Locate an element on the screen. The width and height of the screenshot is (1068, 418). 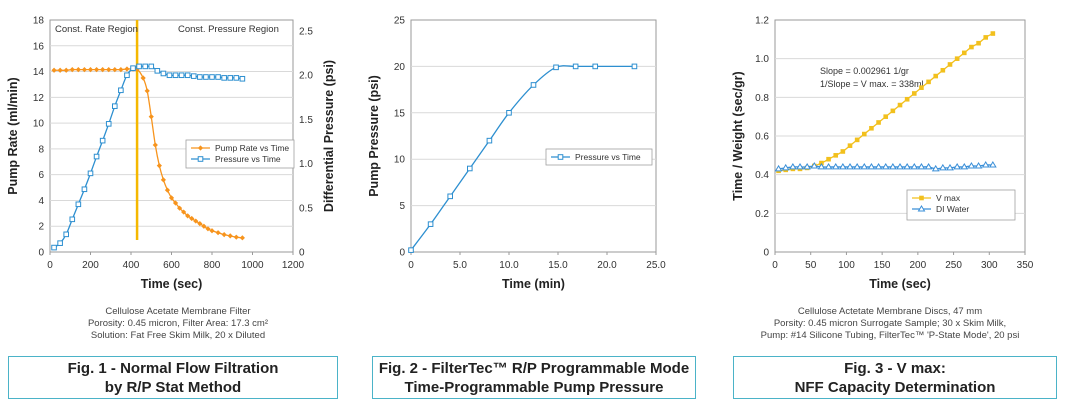
x-tick-label: 15.0 is located at coordinates (558, 265).